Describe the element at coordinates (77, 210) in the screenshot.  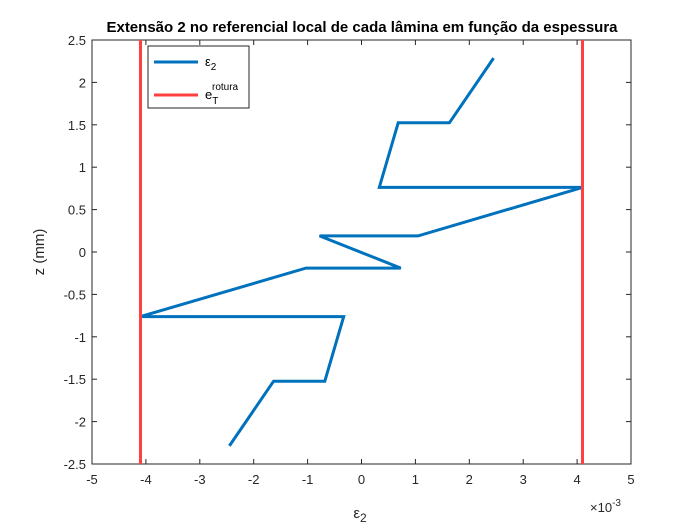
I see `y-tick-label: 0.5` at that location.